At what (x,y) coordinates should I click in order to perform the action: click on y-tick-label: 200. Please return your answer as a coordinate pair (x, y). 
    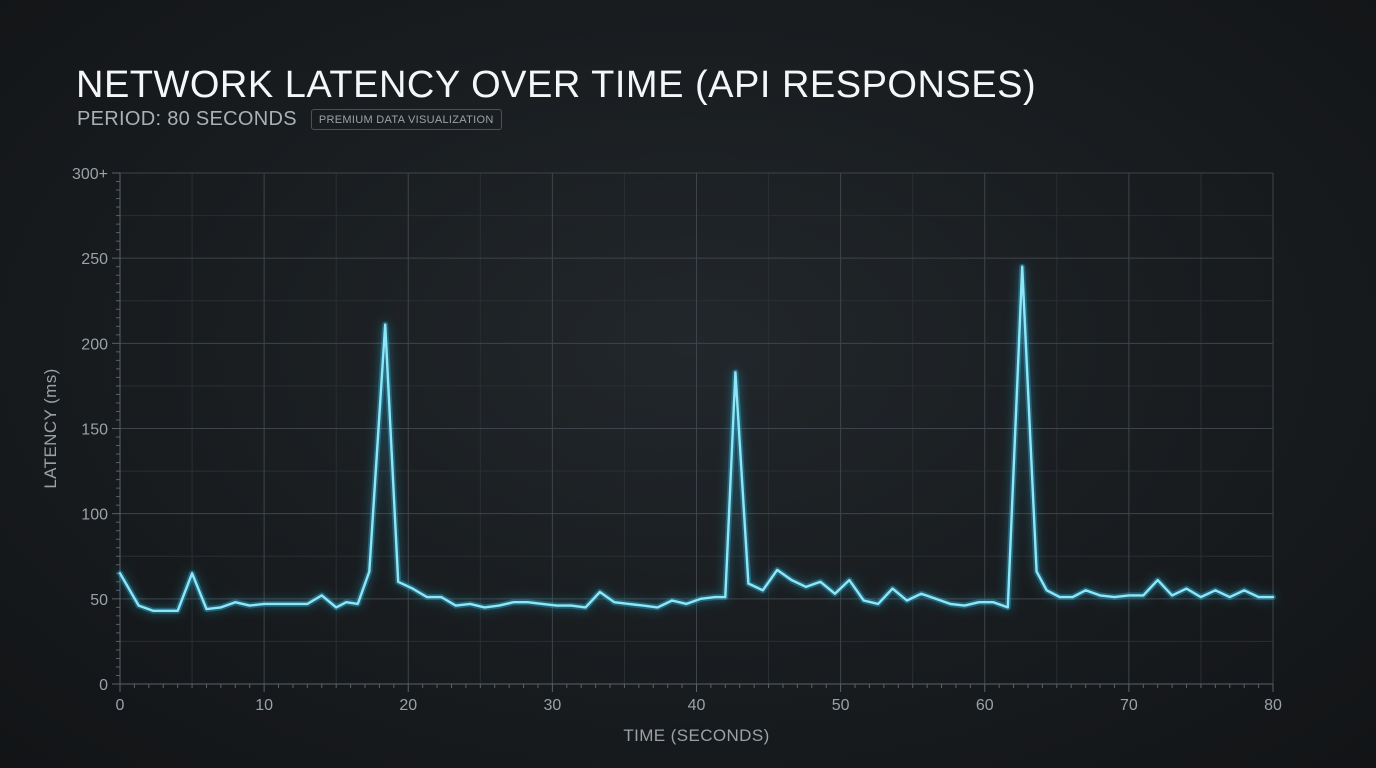
    Looking at the image, I should click on (94, 344).